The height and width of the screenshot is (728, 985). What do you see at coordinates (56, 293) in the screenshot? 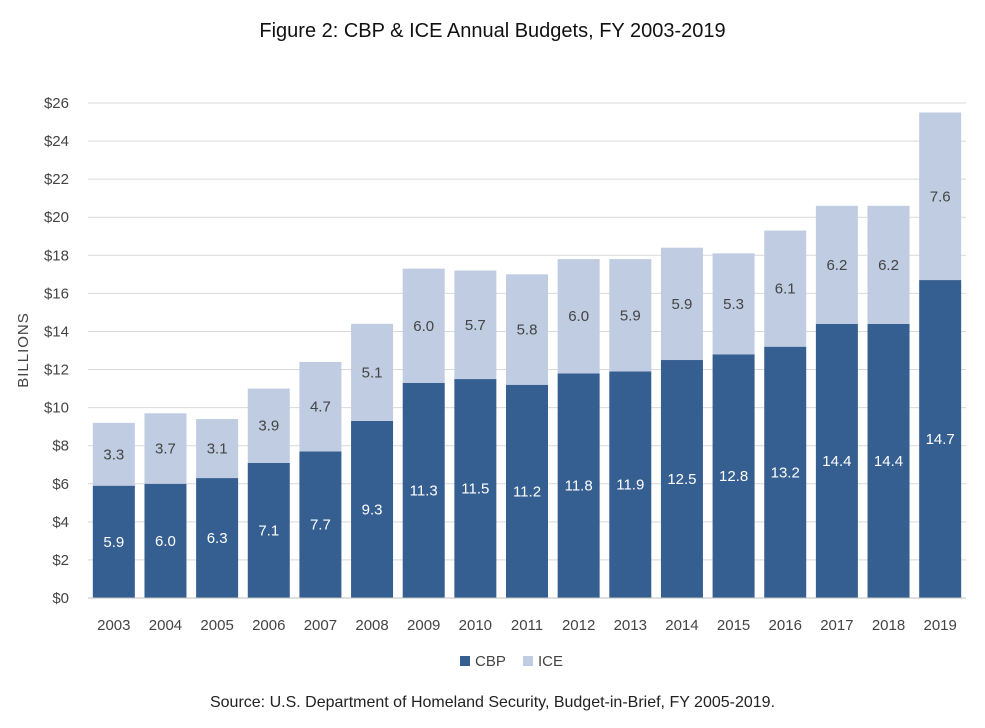
I see `y-tick-label: $16` at bounding box center [56, 293].